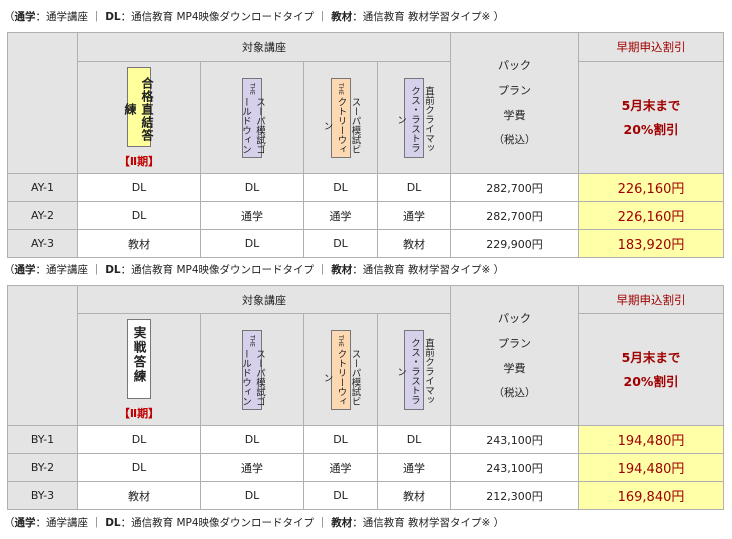 The height and width of the screenshot is (539, 732). Describe the element at coordinates (42, 439) in the screenshot. I see `plan-code: BY-1` at that location.